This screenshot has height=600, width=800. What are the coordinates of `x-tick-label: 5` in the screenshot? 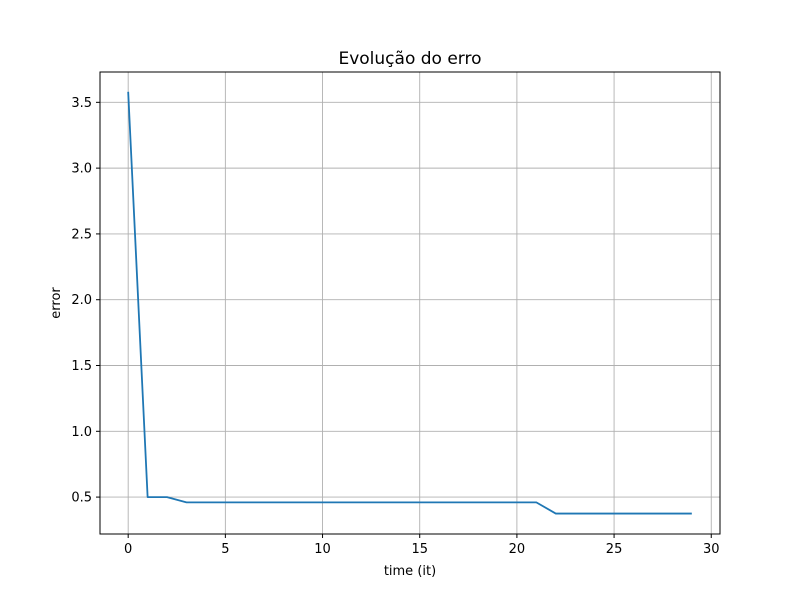 It's located at (225, 549).